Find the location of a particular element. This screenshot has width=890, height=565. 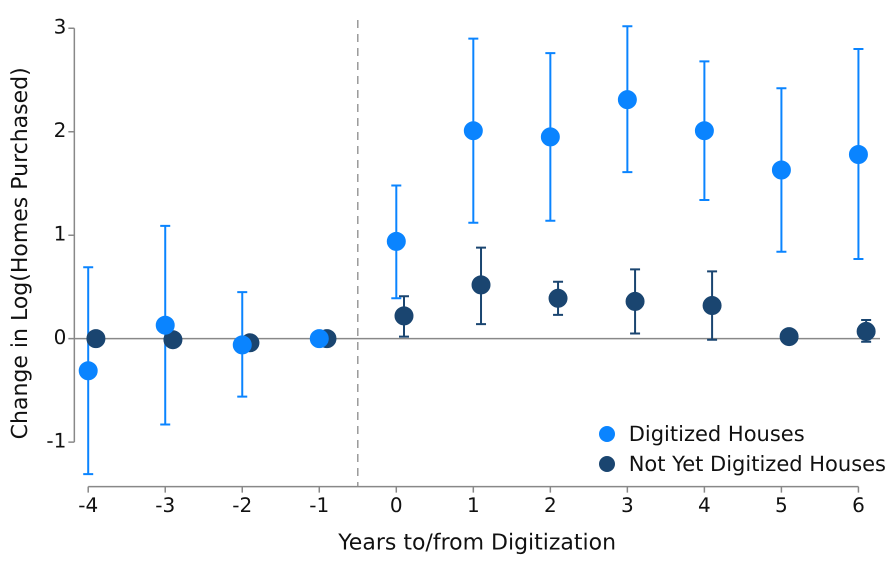

x-tick-label: -2 is located at coordinates (242, 504).